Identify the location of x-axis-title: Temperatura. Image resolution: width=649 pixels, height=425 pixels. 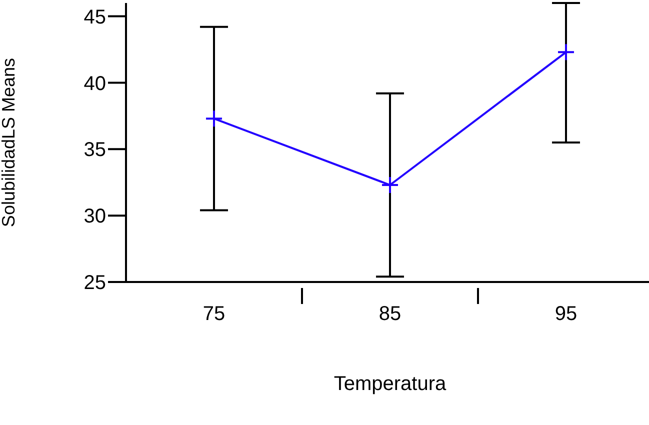
(391, 384).